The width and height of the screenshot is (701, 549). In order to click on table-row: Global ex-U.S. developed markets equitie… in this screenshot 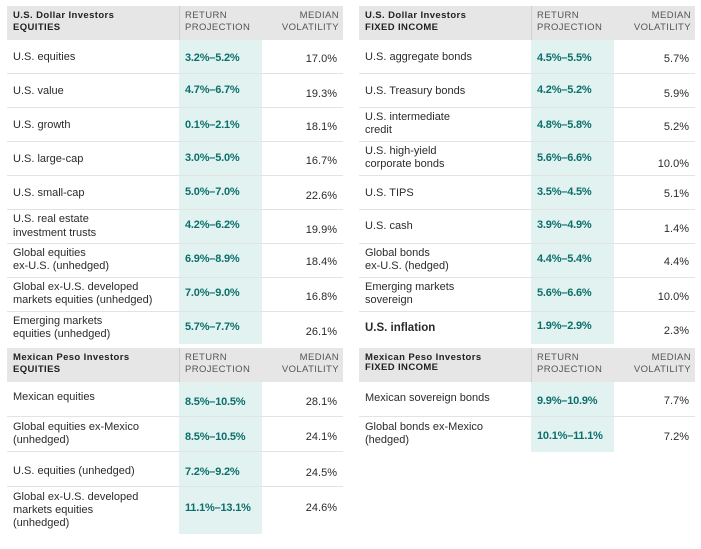, I will do `click(175, 295)`.